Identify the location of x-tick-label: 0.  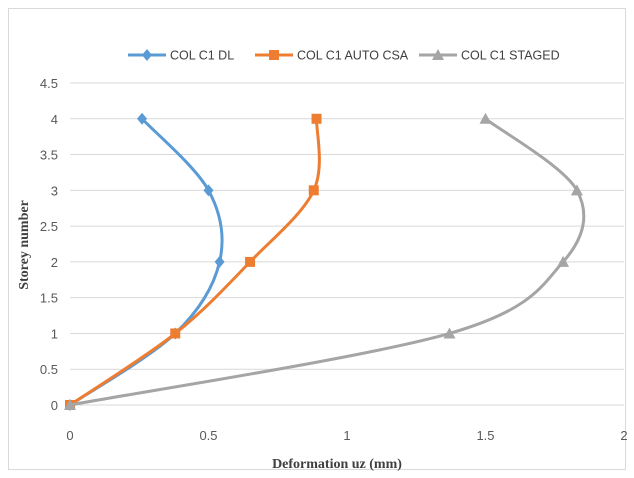
(69, 435).